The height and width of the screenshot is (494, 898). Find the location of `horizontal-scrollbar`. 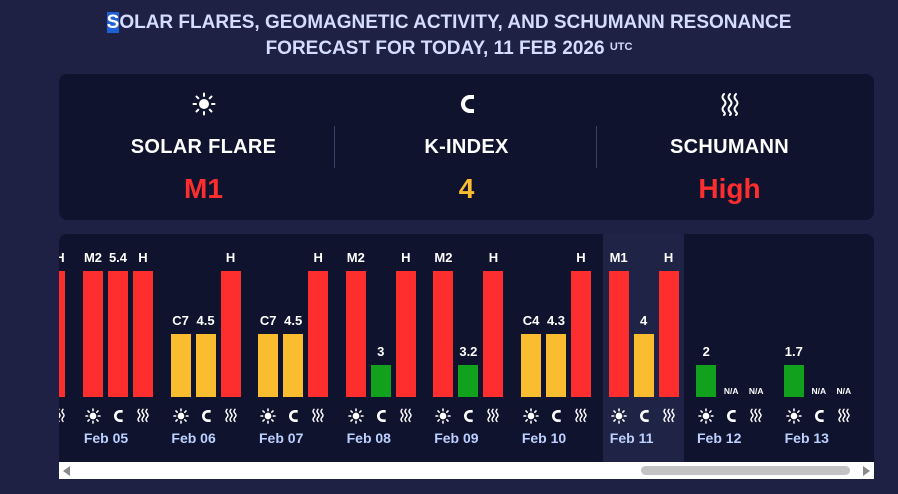

horizontal-scrollbar is located at coordinates (466, 470).